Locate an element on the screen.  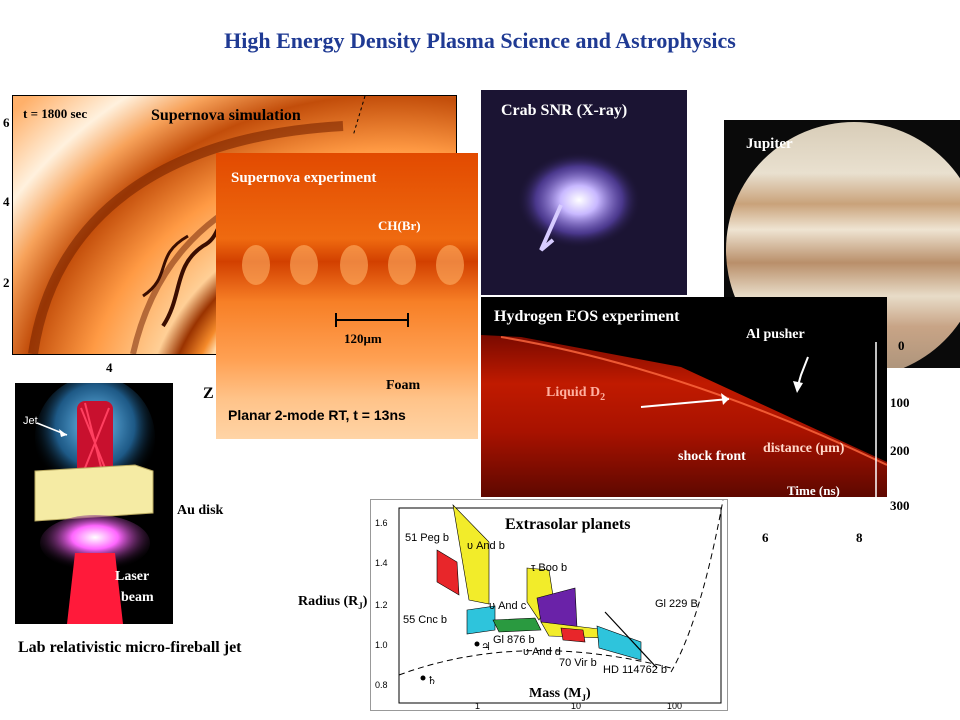
al-pusher-text: Al pusher is located at coordinates (775, 334).